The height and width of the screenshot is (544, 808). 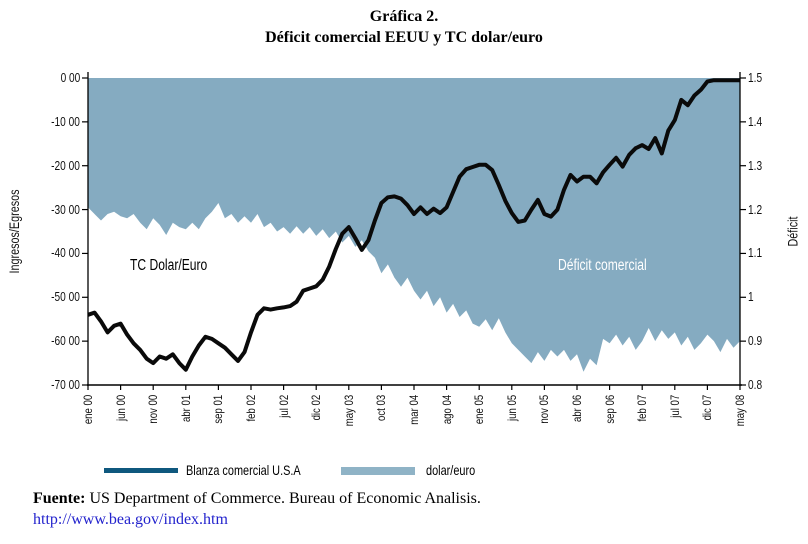 What do you see at coordinates (755, 77) in the screenshot?
I see `right-tick-label: 1.5` at bounding box center [755, 77].